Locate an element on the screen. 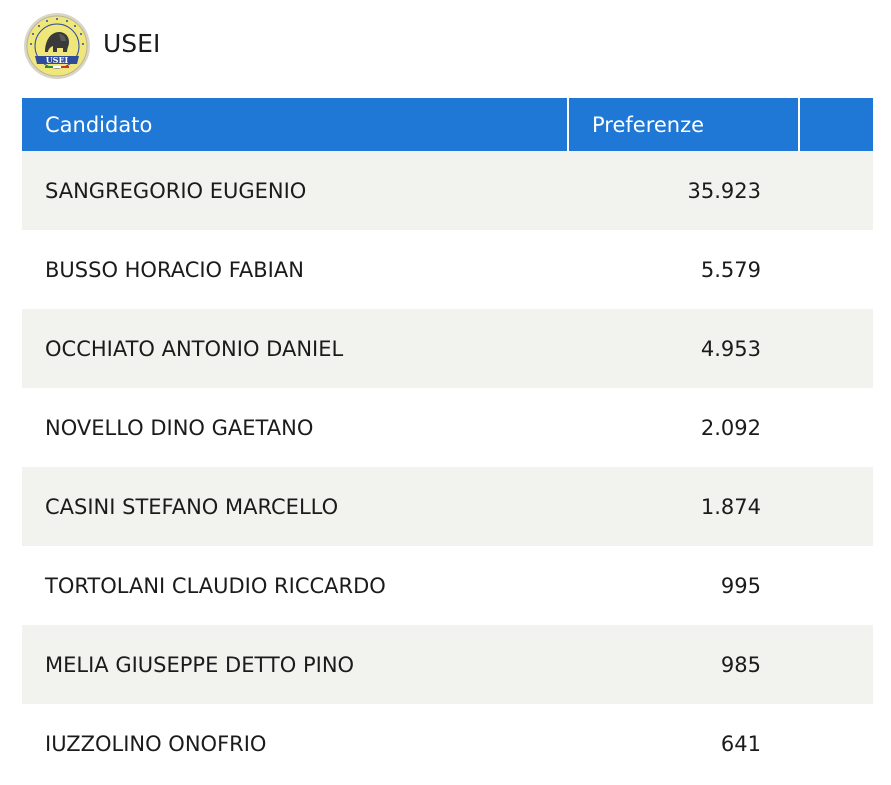 This screenshot has width=891, height=785. table-row: MELIA GIUSEPPE DETTO PINO 985 is located at coordinates (447, 664).